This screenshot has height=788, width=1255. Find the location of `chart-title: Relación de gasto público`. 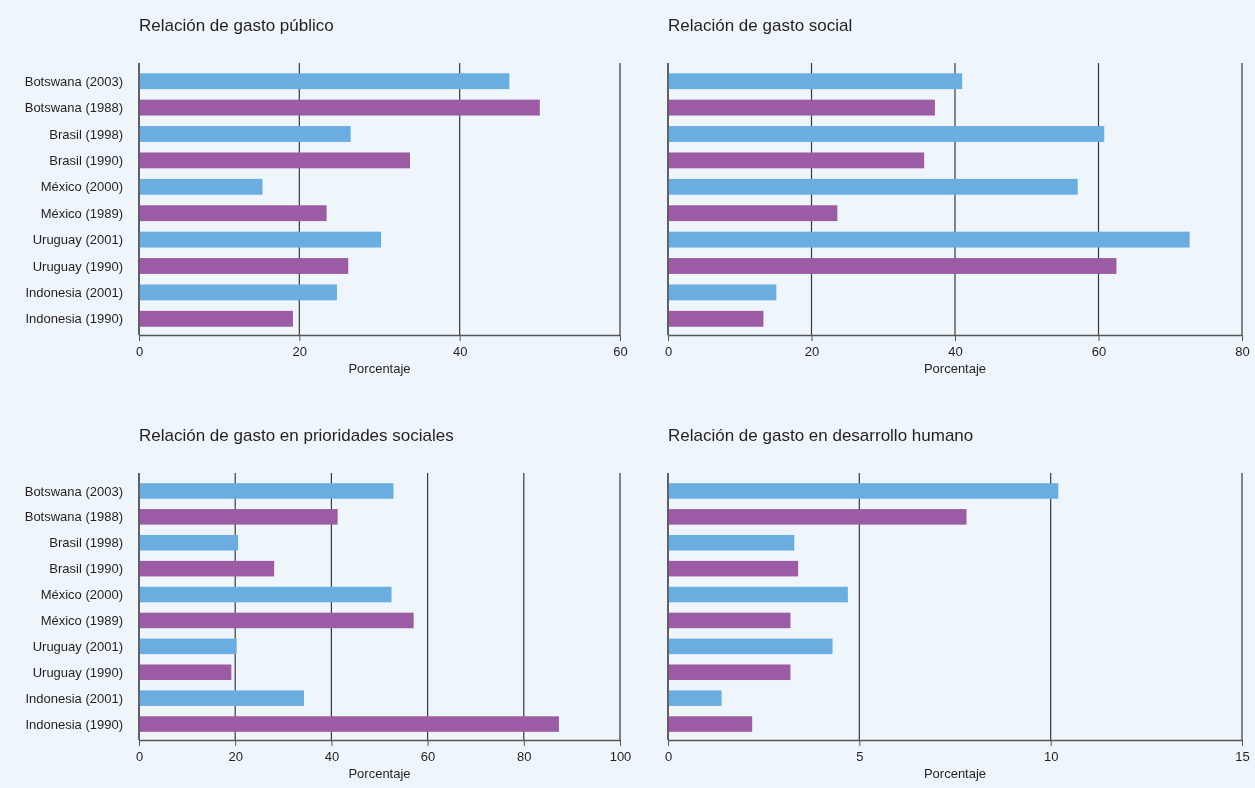

chart-title: Relación de gasto público is located at coordinates (236, 25).